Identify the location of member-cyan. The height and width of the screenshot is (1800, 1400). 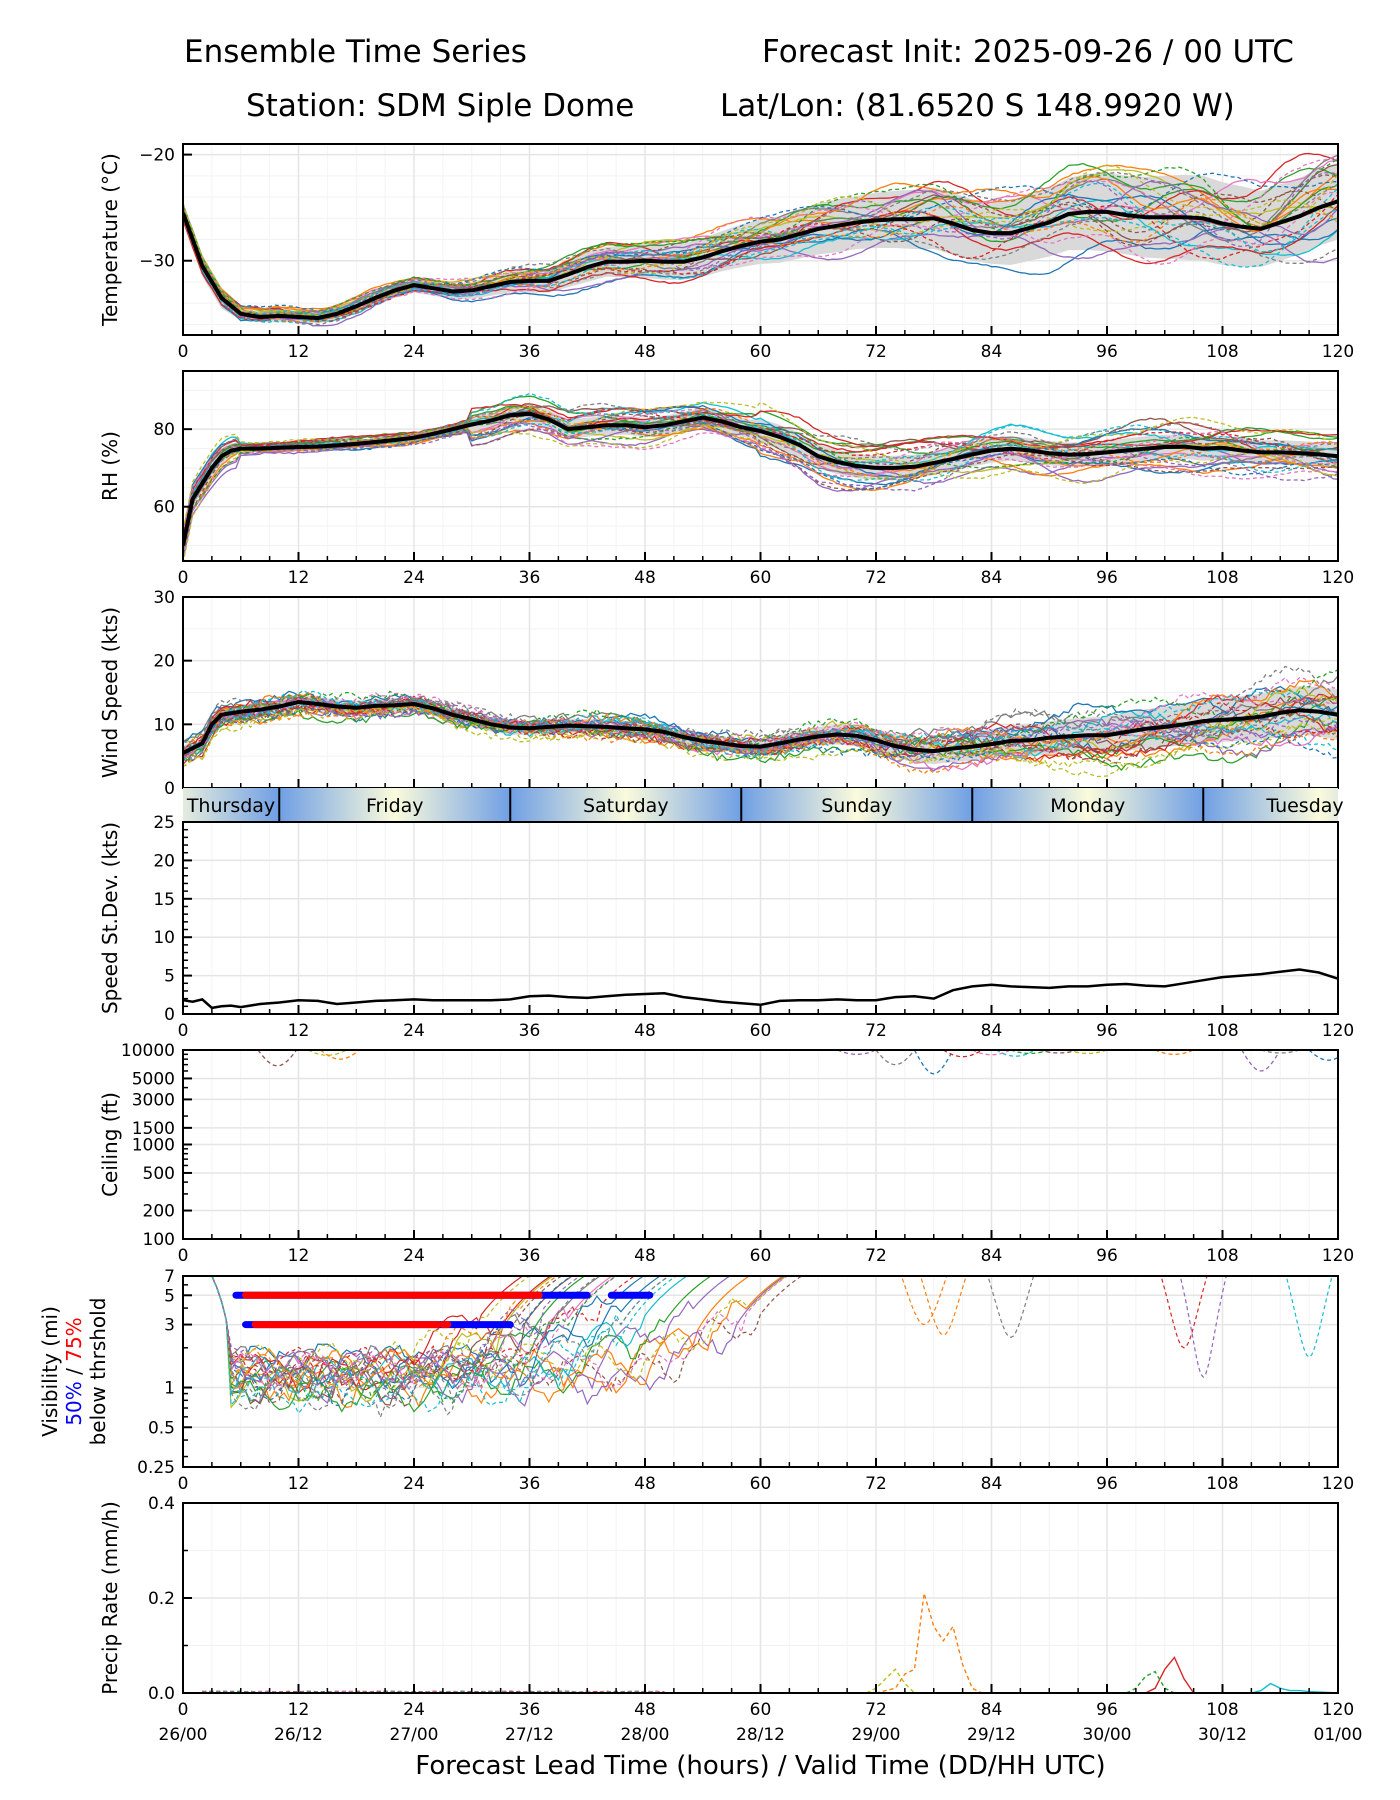
(1295, 1688).